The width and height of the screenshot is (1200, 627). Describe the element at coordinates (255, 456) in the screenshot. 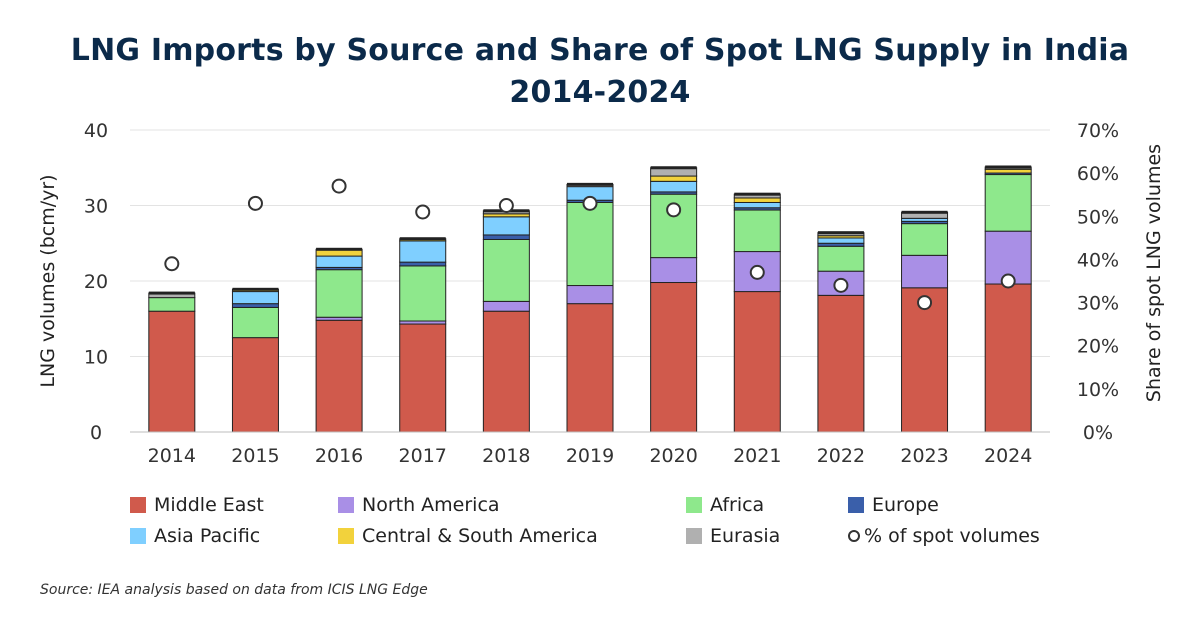

I see `x-tick-label: 2015` at that location.